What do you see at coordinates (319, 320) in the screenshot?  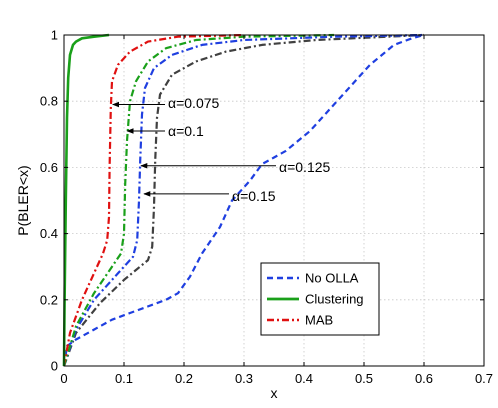 I see `legend-label: MAB` at bounding box center [319, 320].